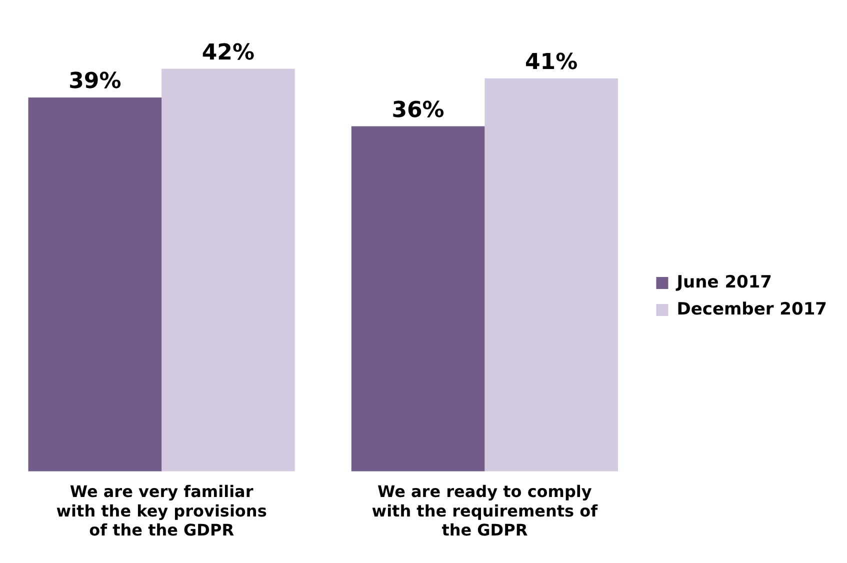  What do you see at coordinates (485, 511) in the screenshot?
I see `x-tick-label: We are ready to comply with the requirements of the GDPR` at bounding box center [485, 511].